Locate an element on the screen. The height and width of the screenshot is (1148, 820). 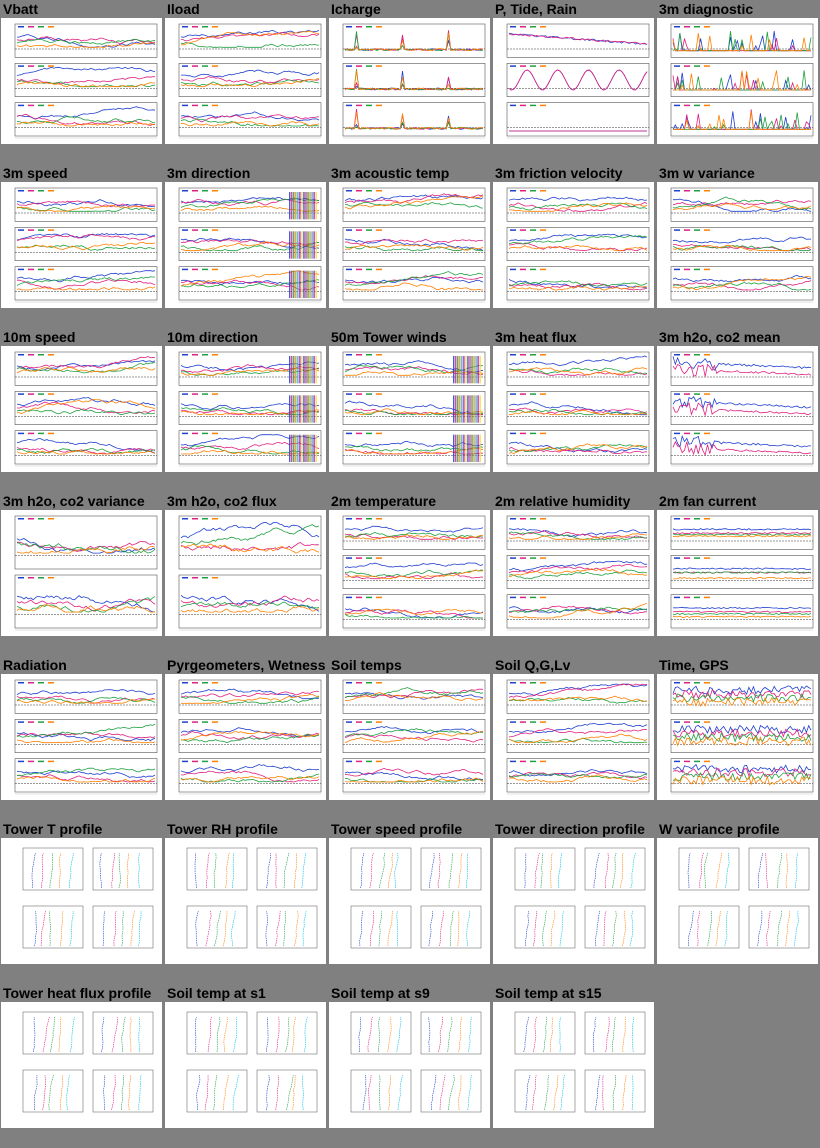
plot-title: Soil temp at s15 is located at coordinates (548, 993).